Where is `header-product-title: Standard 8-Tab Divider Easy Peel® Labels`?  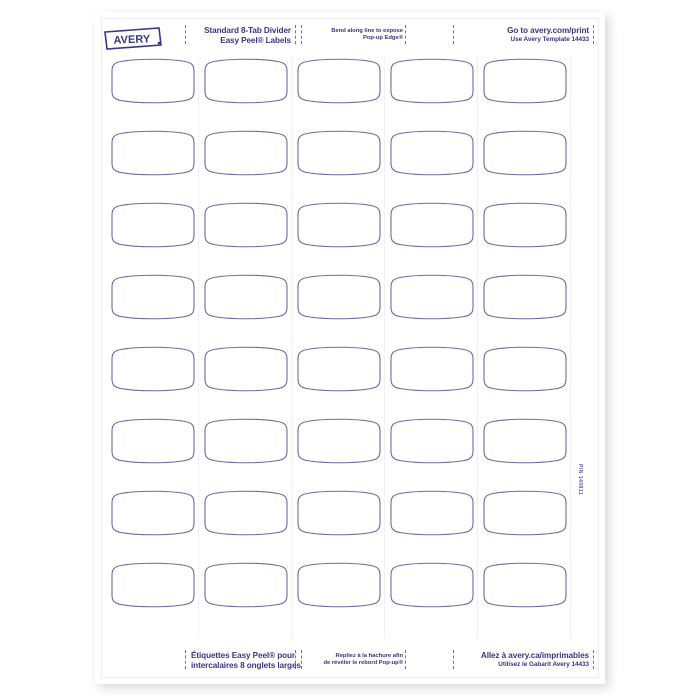 header-product-title: Standard 8-Tab Divider Easy Peel® Labels is located at coordinates (241, 36).